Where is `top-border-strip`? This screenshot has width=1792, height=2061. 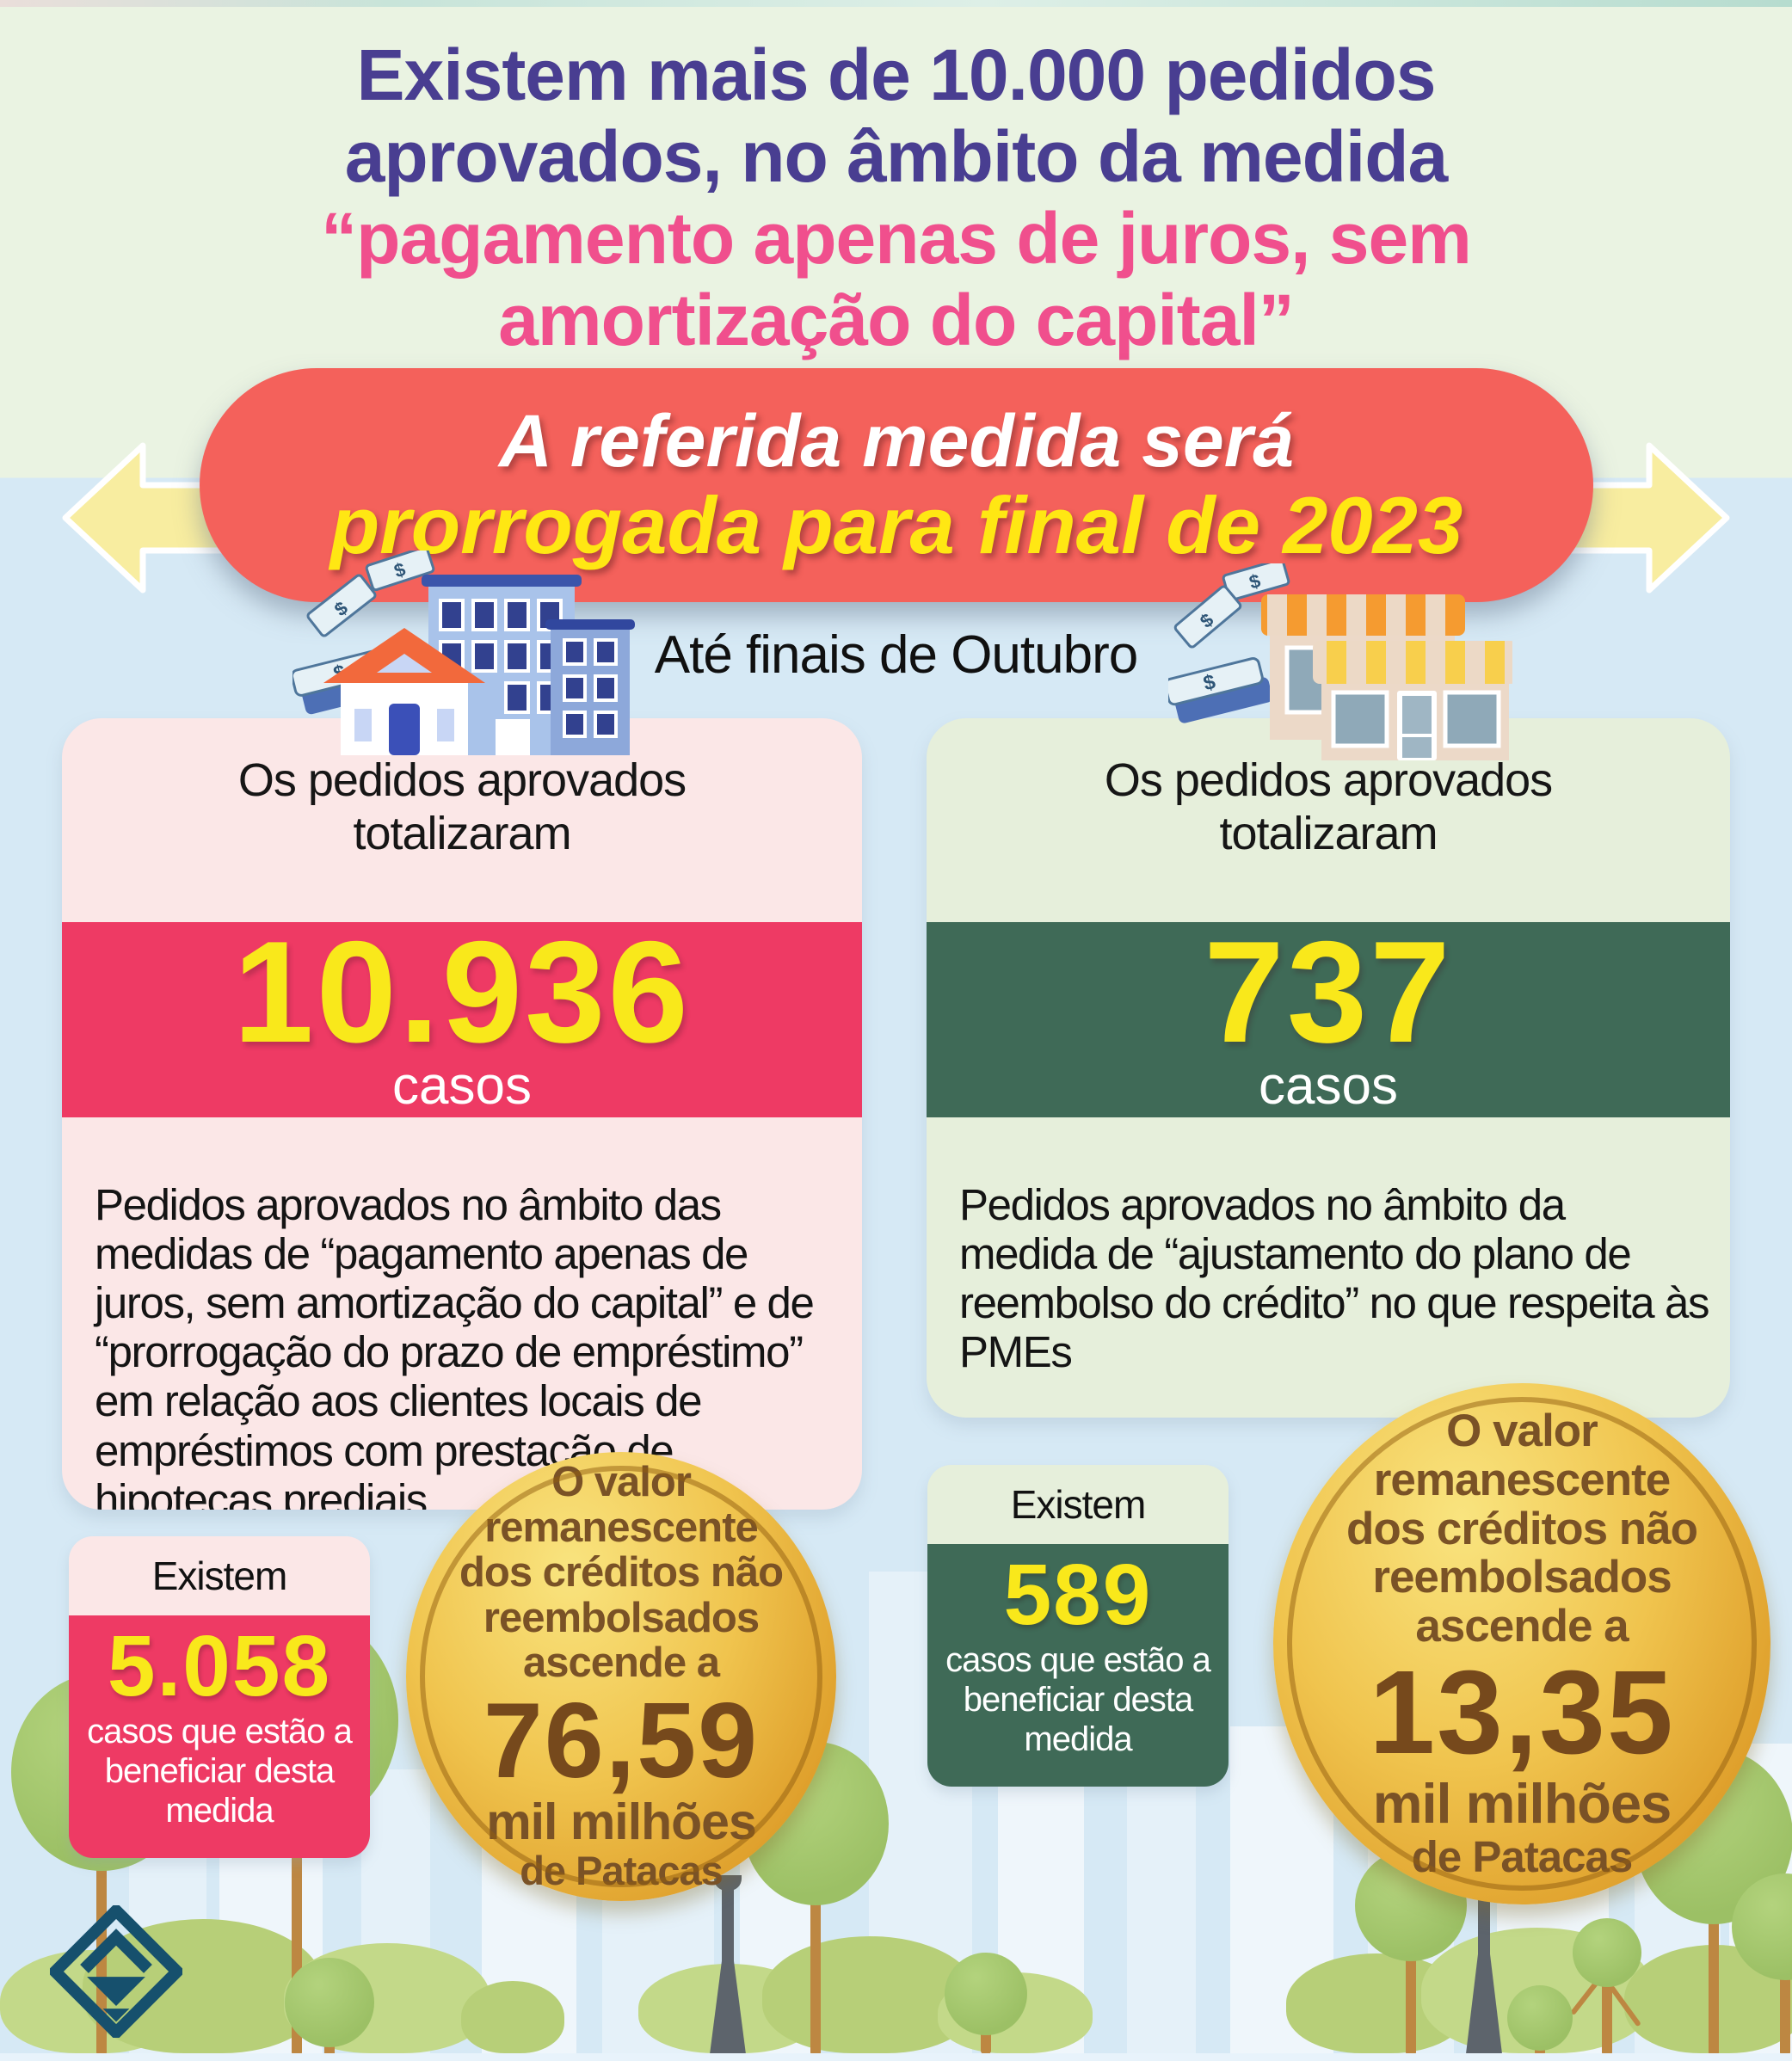
top-border-strip is located at coordinates (896, 3).